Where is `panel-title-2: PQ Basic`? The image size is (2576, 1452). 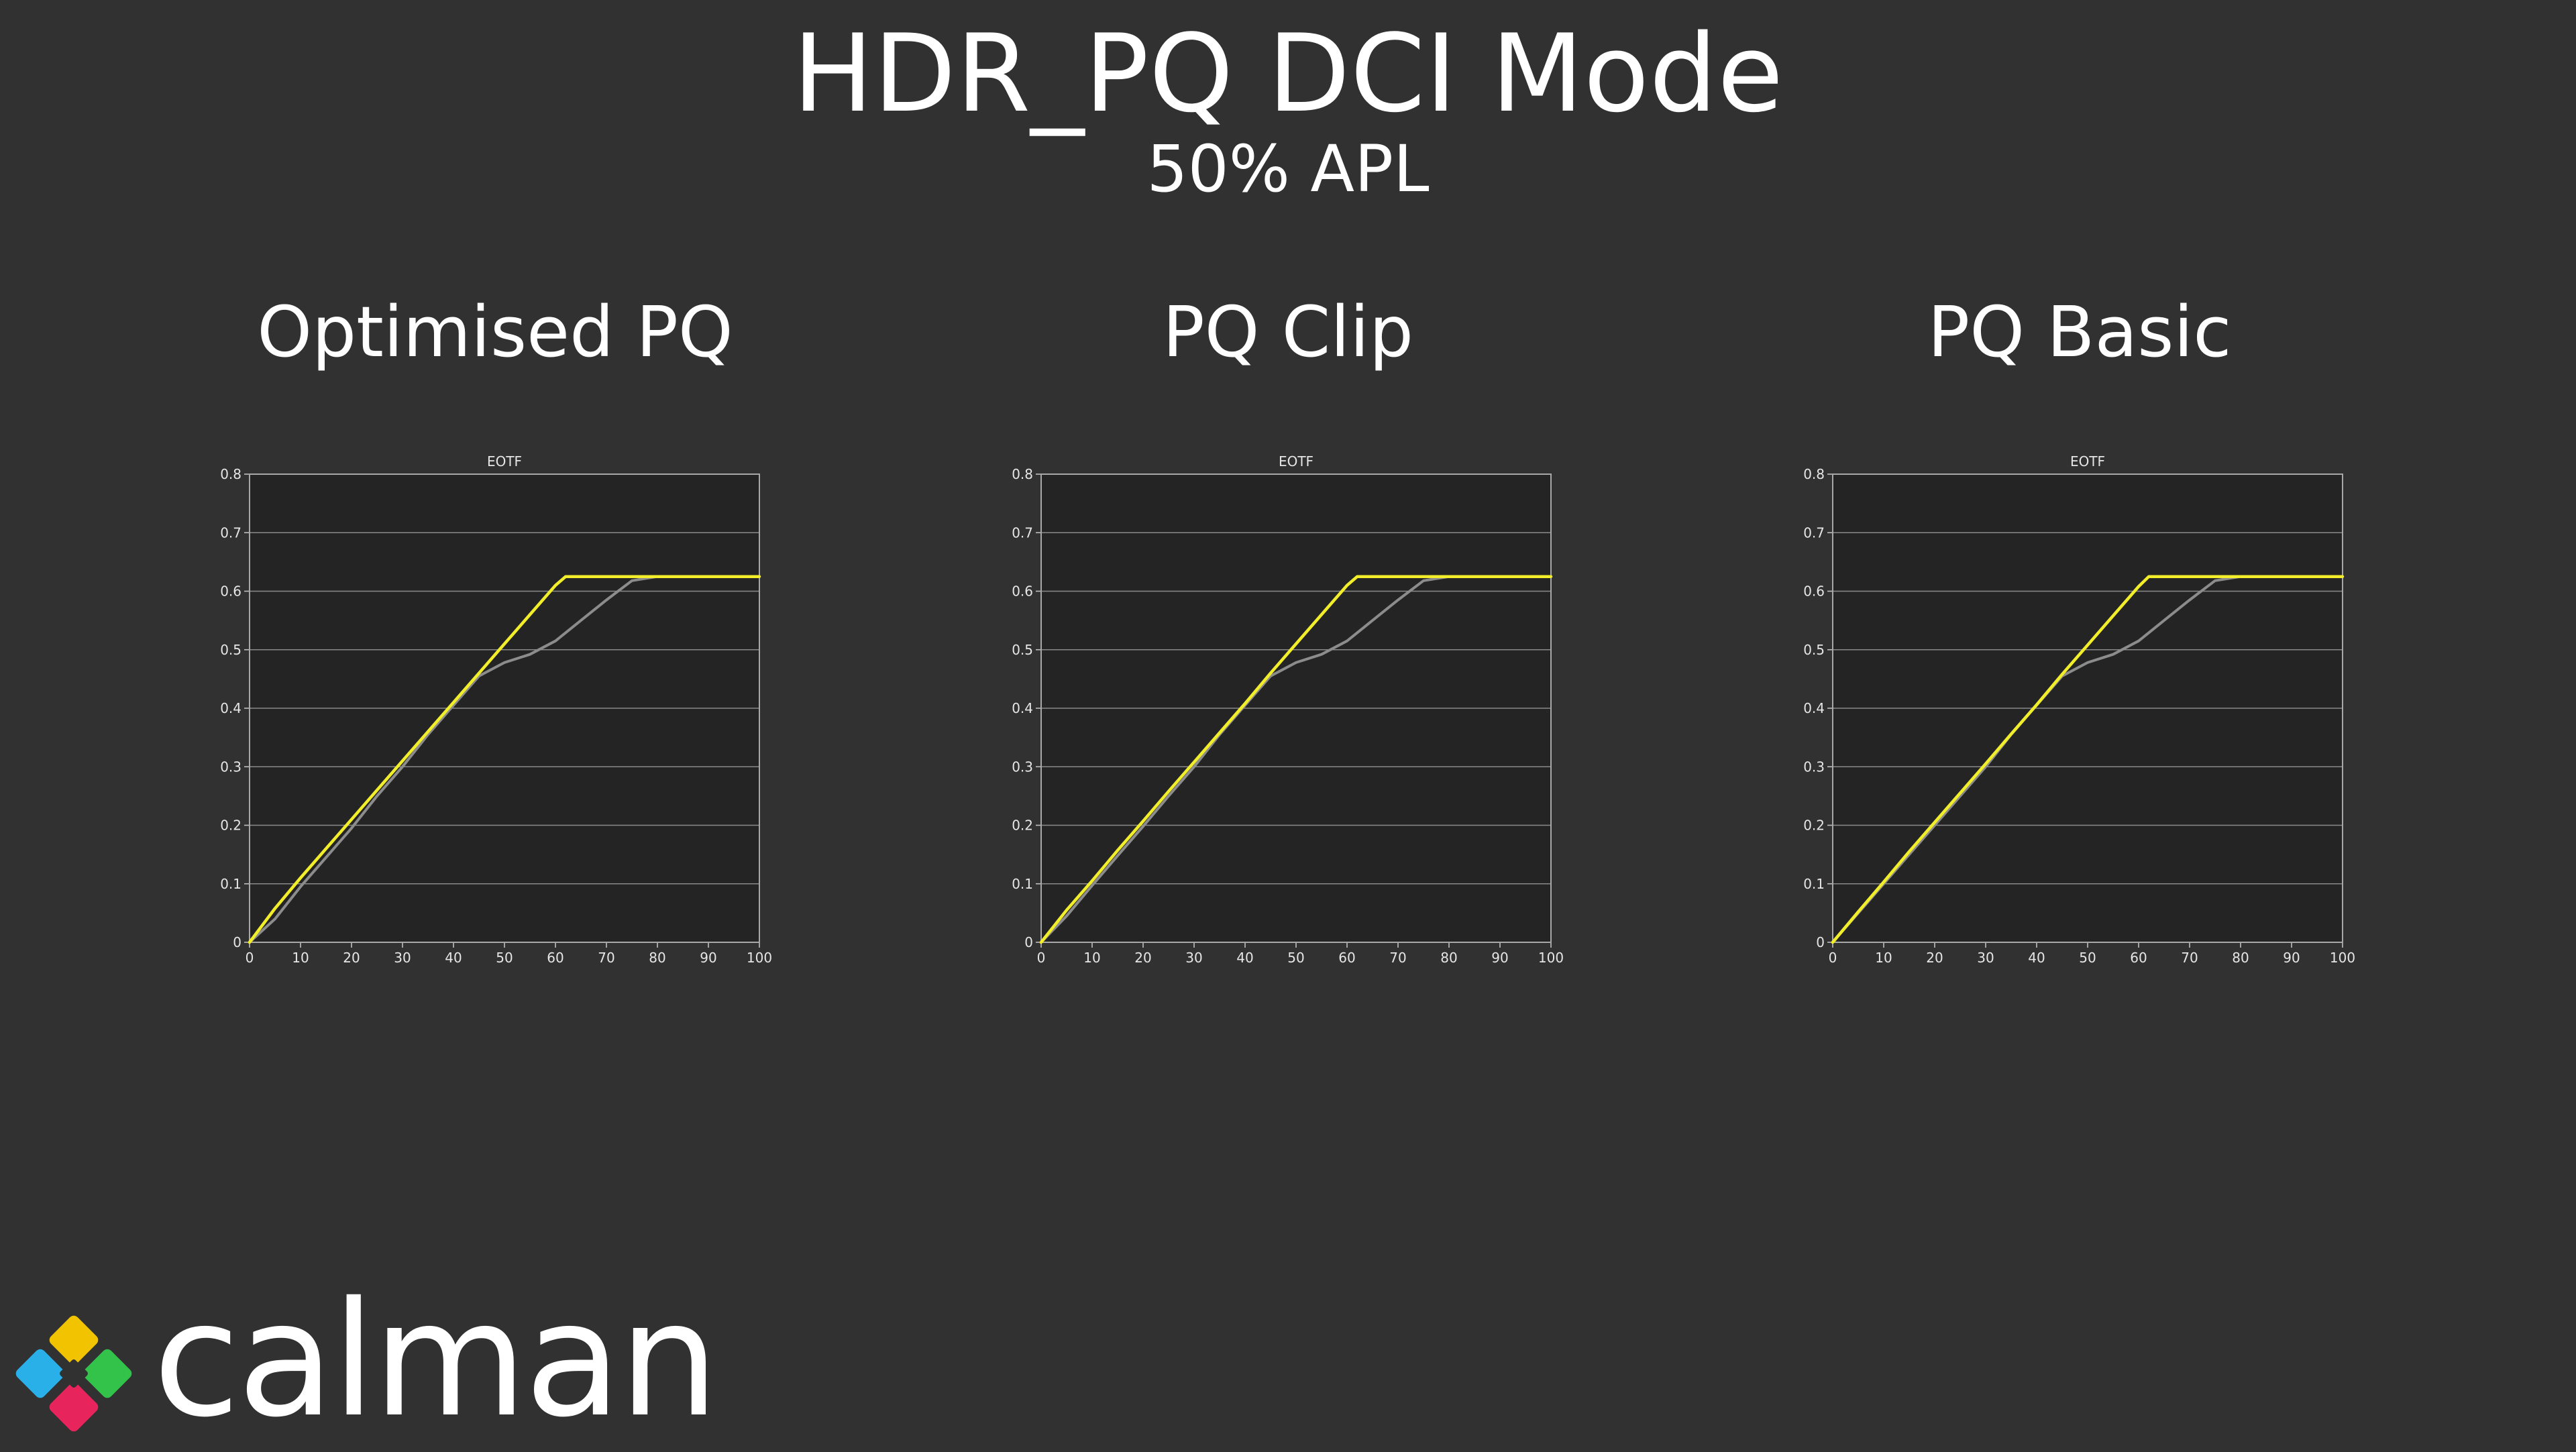
panel-title-2: PQ Basic is located at coordinates (2079, 332).